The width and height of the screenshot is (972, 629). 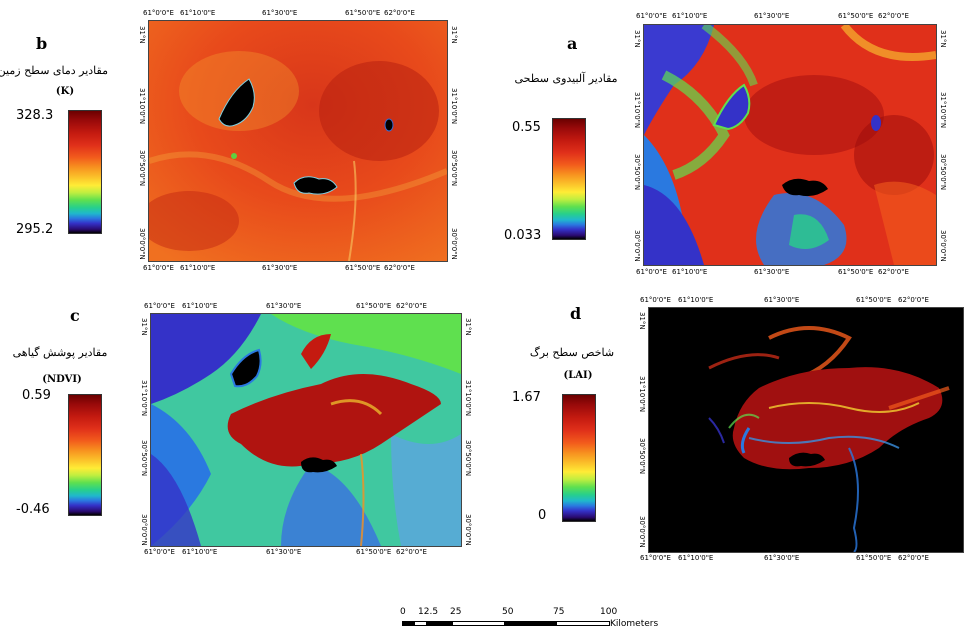 What do you see at coordinates (569, 179) in the screenshot?
I see `color-ramp-albedo` at bounding box center [569, 179].